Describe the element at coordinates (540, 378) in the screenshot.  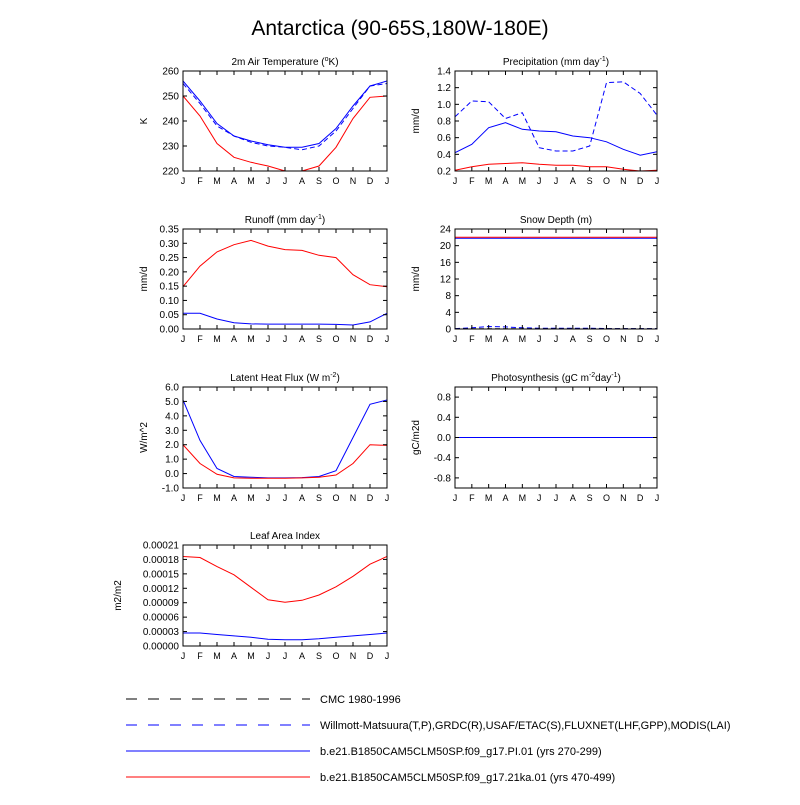
I see `panel-title-title_main: Photosynthesis (gC m` at that location.